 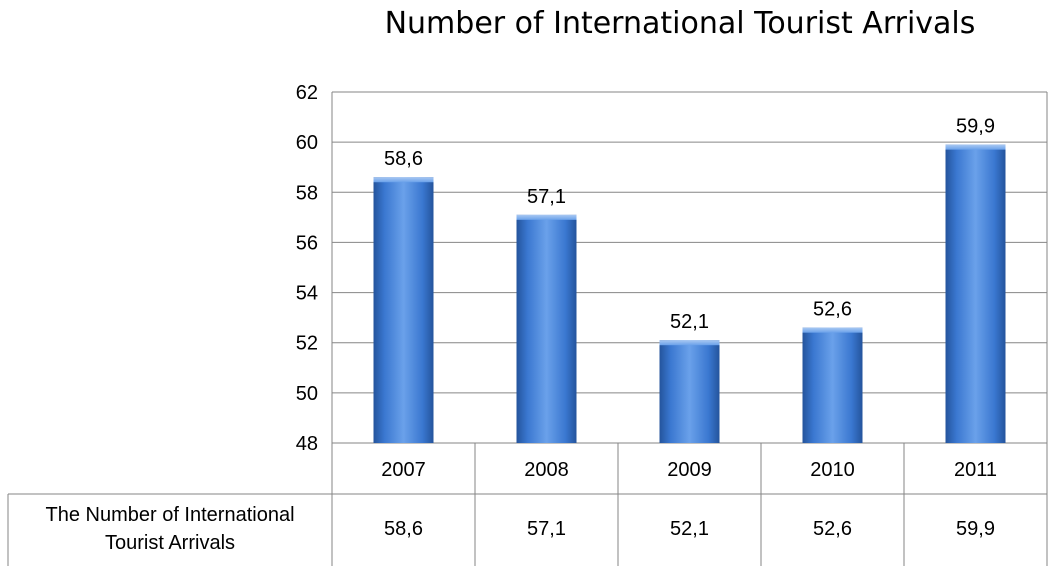 What do you see at coordinates (307, 93) in the screenshot?
I see `y-tick-label: 62` at bounding box center [307, 93].